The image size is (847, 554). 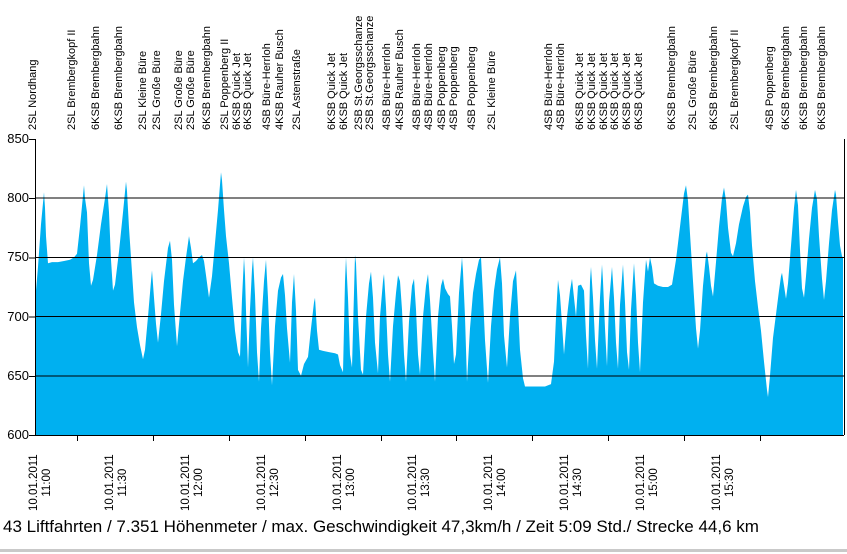 What do you see at coordinates (419, 482) in the screenshot?
I see `x-axis-label-13:30: 10.01.2011 13:30` at bounding box center [419, 482].